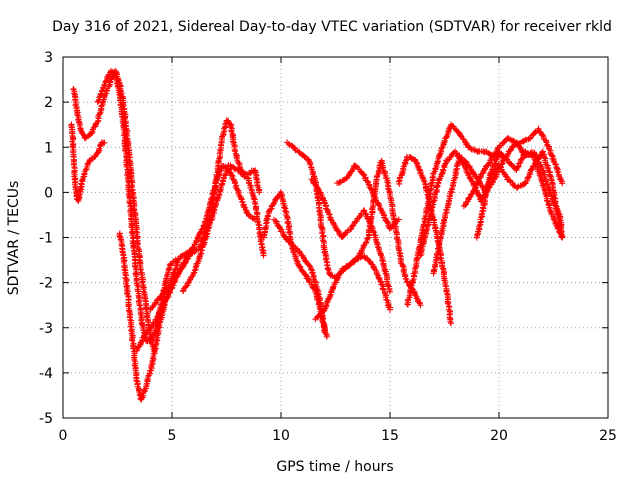 This screenshot has height=480, width=640. What do you see at coordinates (48, 103) in the screenshot?
I see `y-tick-label: 2` at bounding box center [48, 103].